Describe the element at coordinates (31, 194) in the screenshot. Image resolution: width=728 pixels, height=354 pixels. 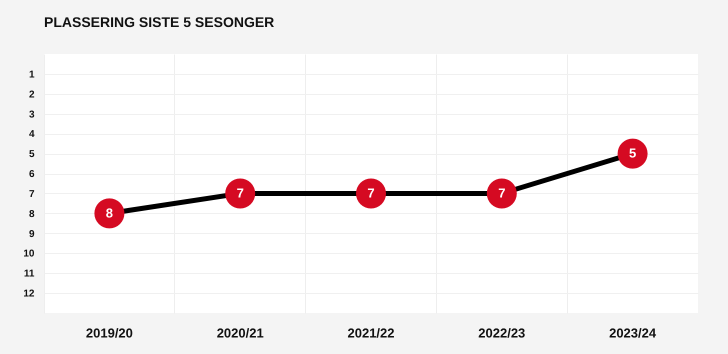
I see `y-tick-label: 7` at that location.